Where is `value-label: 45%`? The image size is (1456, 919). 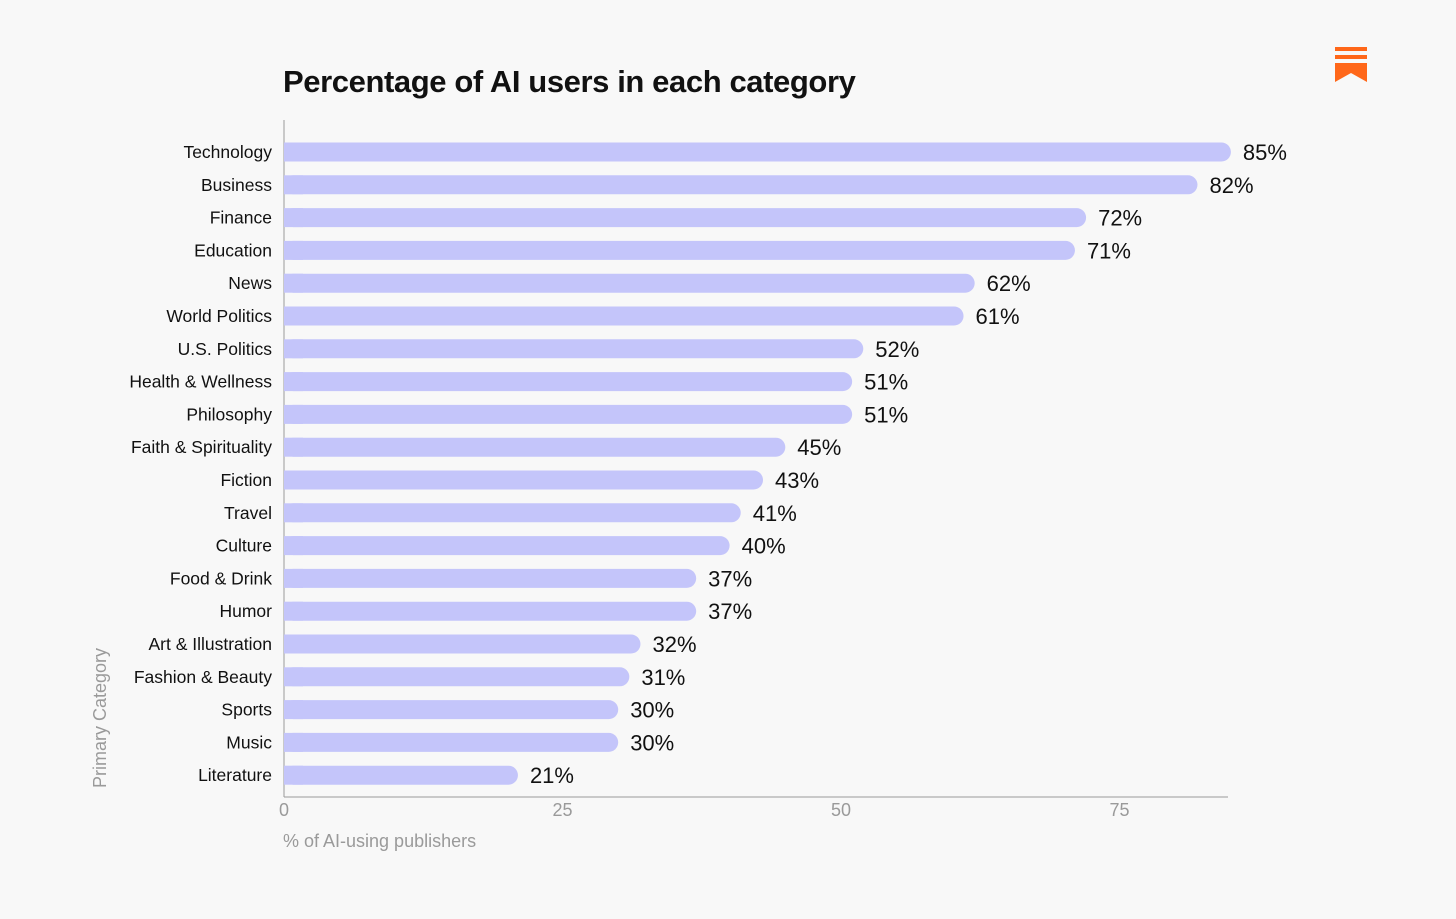
value-label: 45% is located at coordinates (819, 447).